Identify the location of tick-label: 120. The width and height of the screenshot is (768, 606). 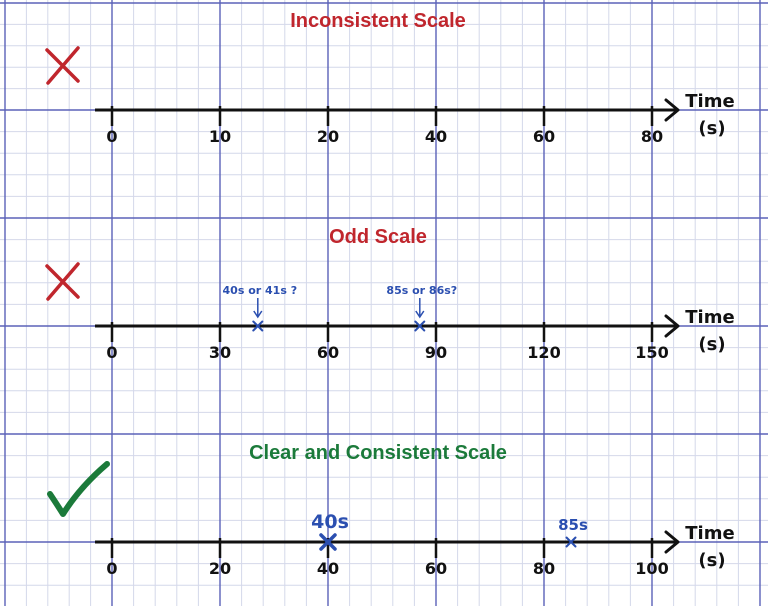
(543, 352).